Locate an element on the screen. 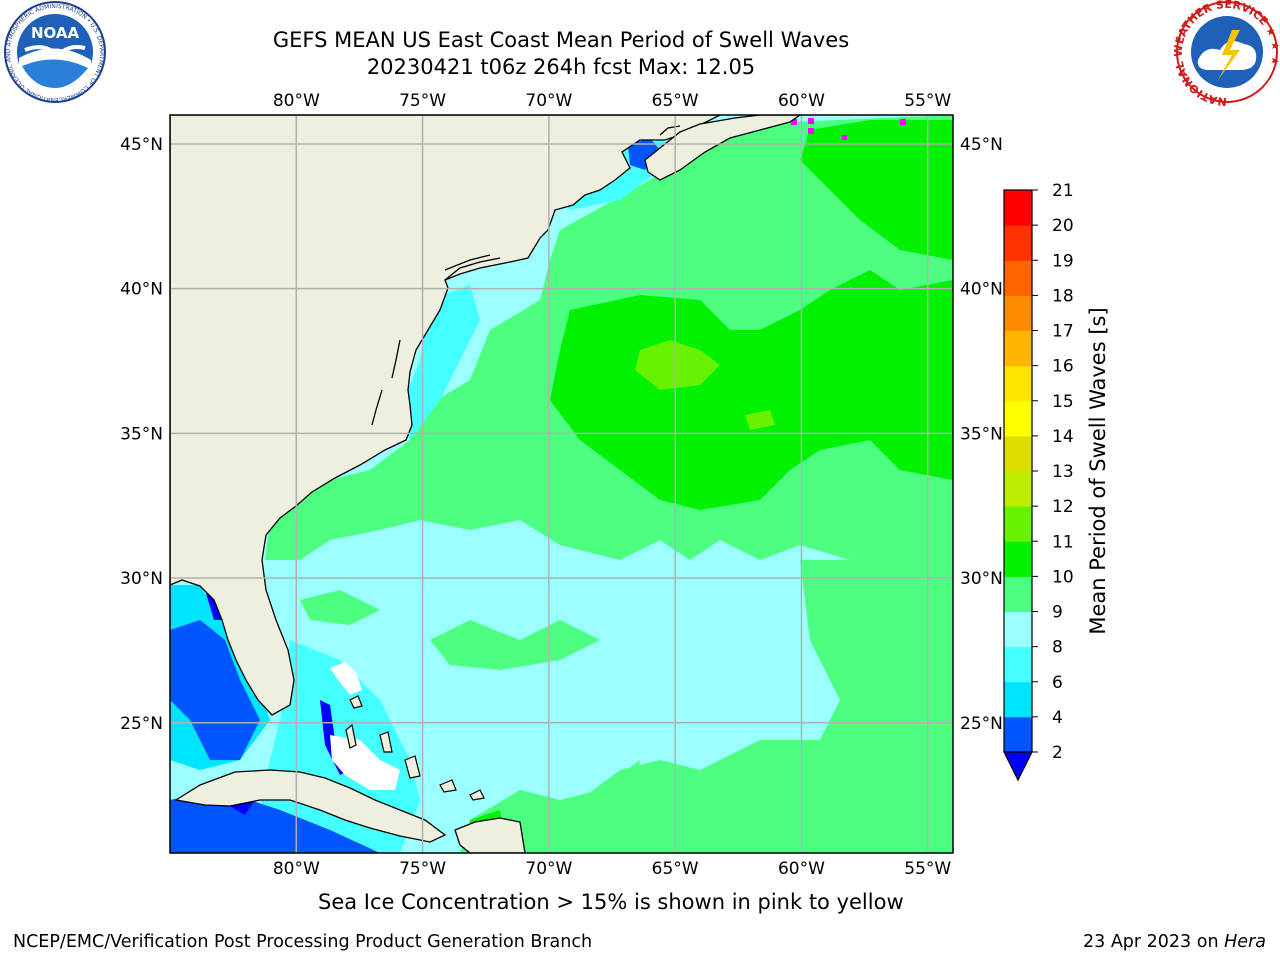  land-nova-scotia is located at coordinates (723, 148).